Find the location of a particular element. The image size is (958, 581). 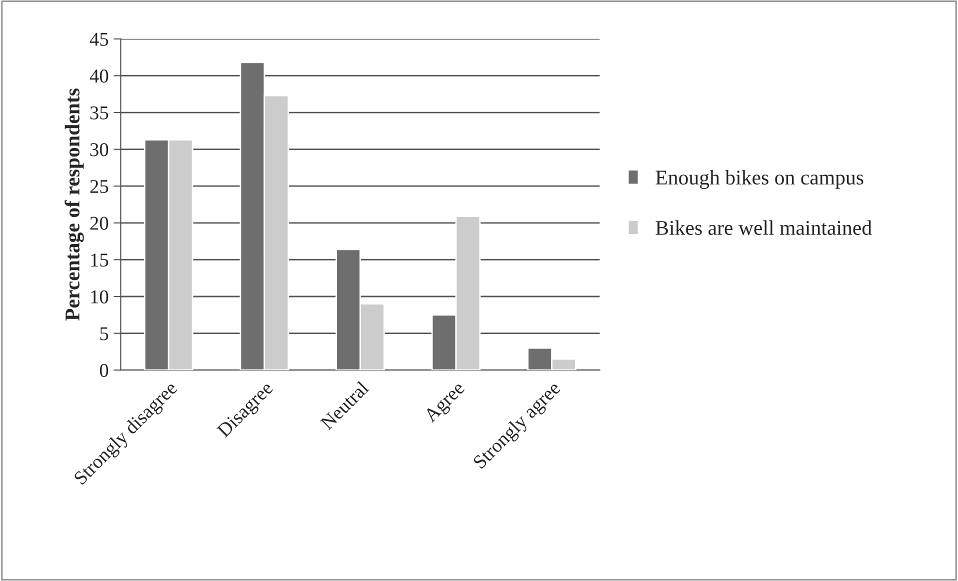

y-tick-label: 5 is located at coordinates (104, 333).